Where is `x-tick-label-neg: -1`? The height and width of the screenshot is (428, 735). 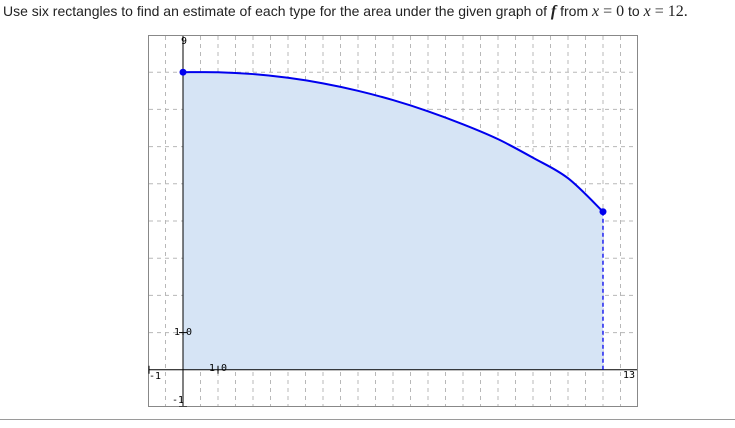 x-tick-label-neg: -1 is located at coordinates (155, 376).